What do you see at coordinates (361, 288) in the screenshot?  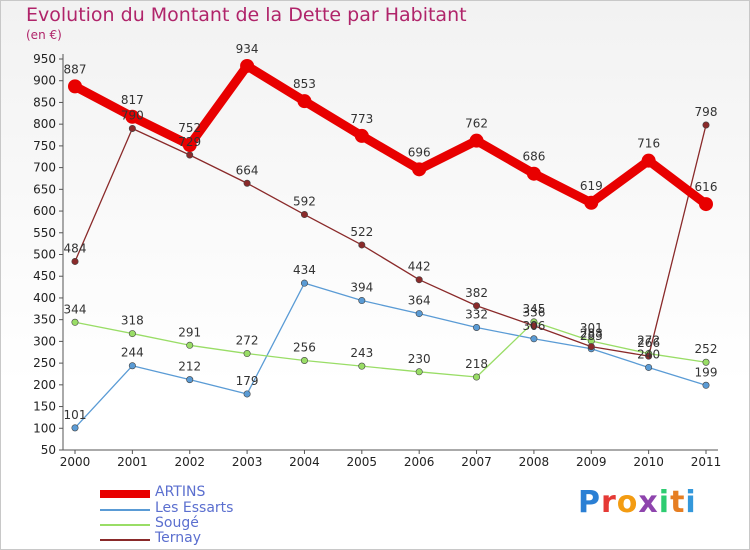 I see `data-label: 394` at bounding box center [361, 288].